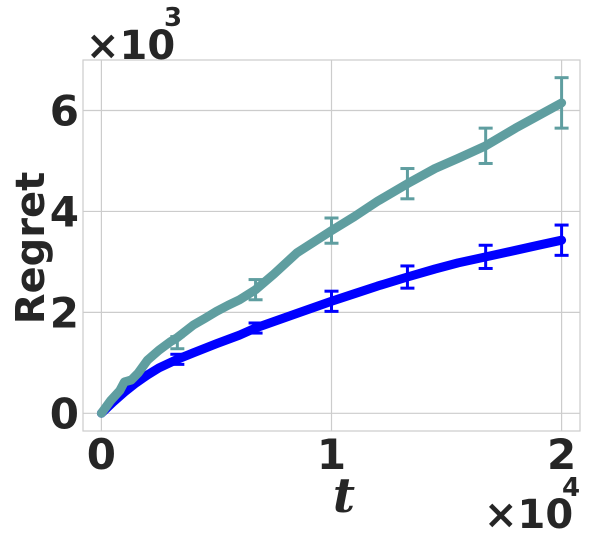 This screenshot has width=589, height=544. What do you see at coordinates (64, 312) in the screenshot?
I see `y-tick-label-1: 2` at bounding box center [64, 312].